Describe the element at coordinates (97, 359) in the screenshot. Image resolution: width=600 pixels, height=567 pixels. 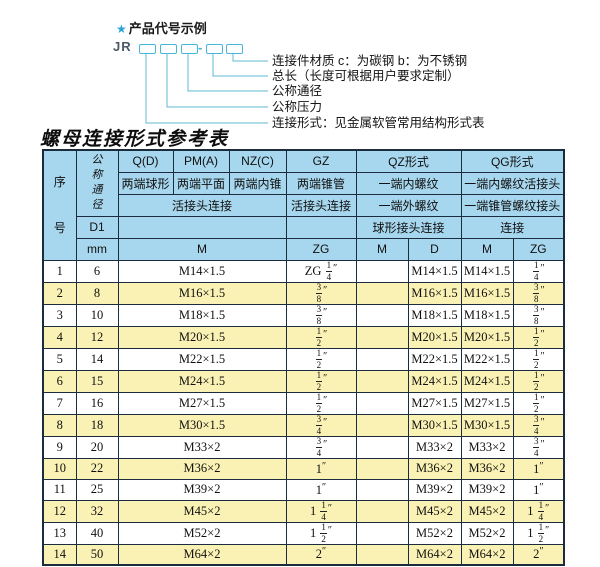
I see `cell-dn: 14` at that location.